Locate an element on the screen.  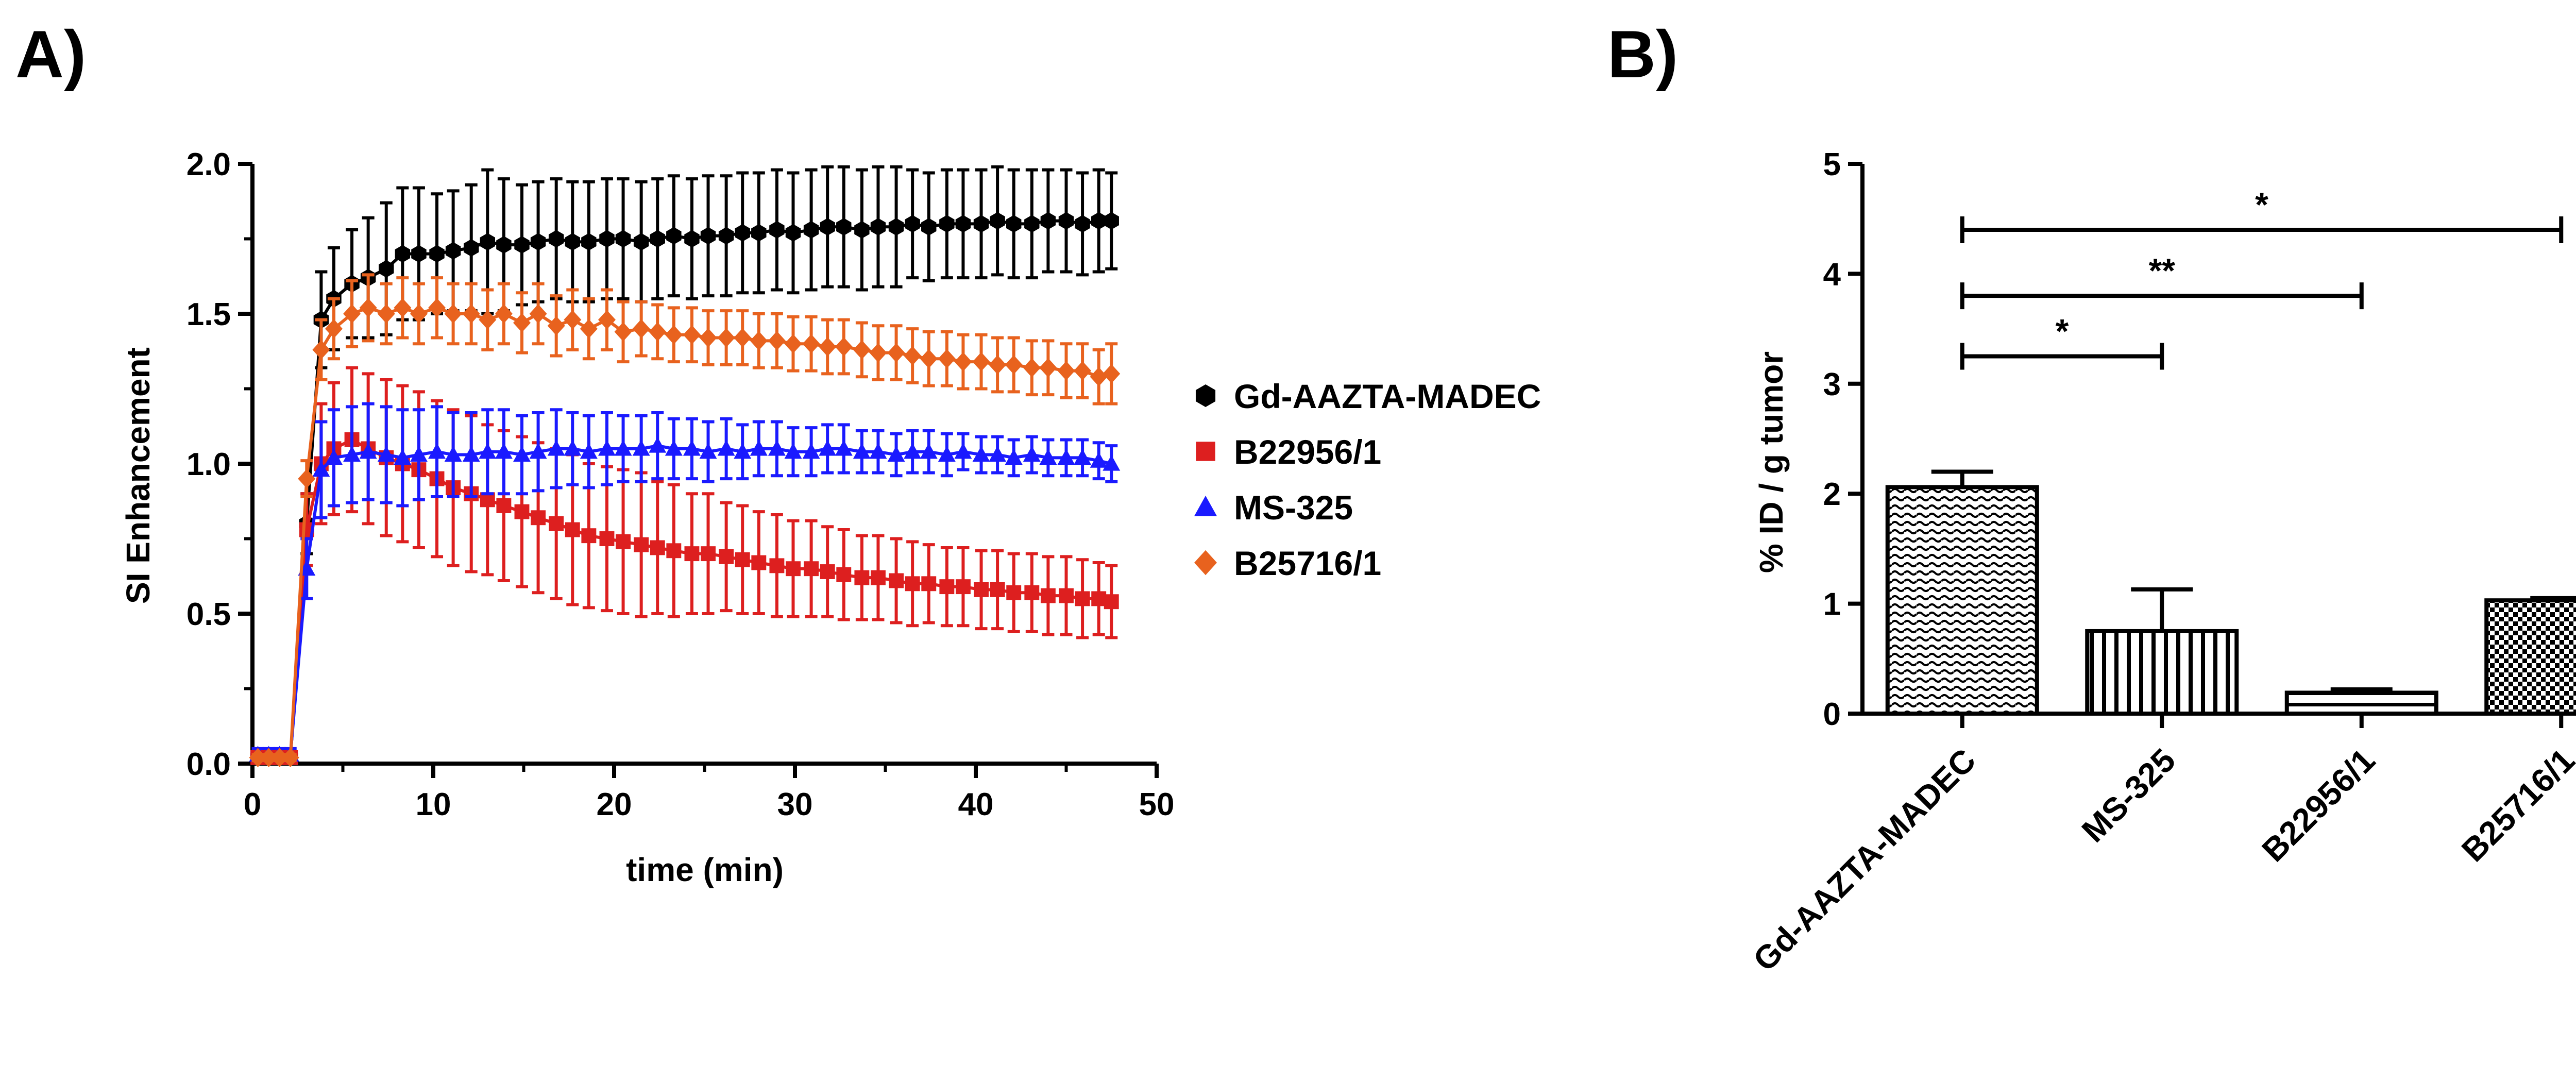
y-tick-label-b: 4 is located at coordinates (1832, 275).